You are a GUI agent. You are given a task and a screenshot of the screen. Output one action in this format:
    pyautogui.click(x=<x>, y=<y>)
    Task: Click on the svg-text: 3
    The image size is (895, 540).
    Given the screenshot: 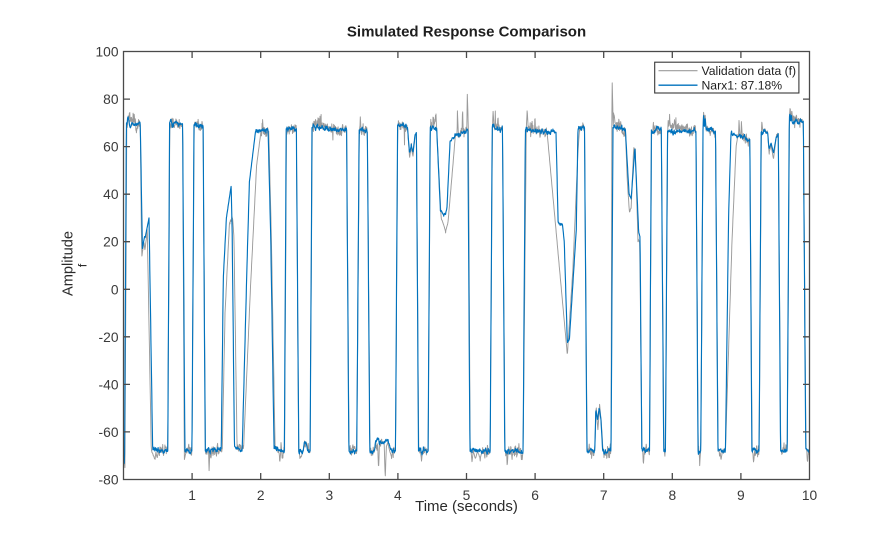 What is the action you would take?
    pyautogui.click(x=329, y=495)
    